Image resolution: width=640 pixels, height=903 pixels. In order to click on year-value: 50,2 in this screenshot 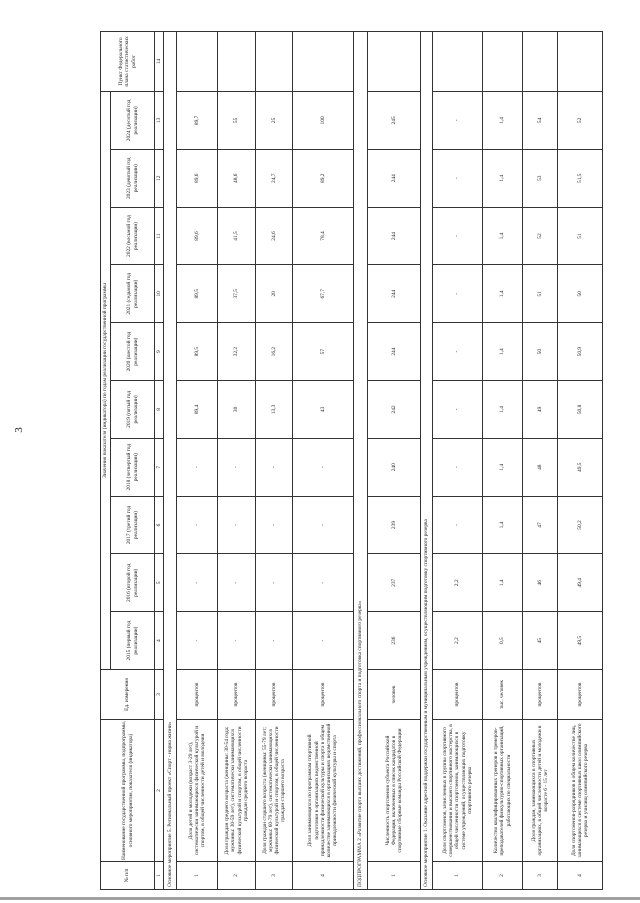, I will do `click(580, 525)`.